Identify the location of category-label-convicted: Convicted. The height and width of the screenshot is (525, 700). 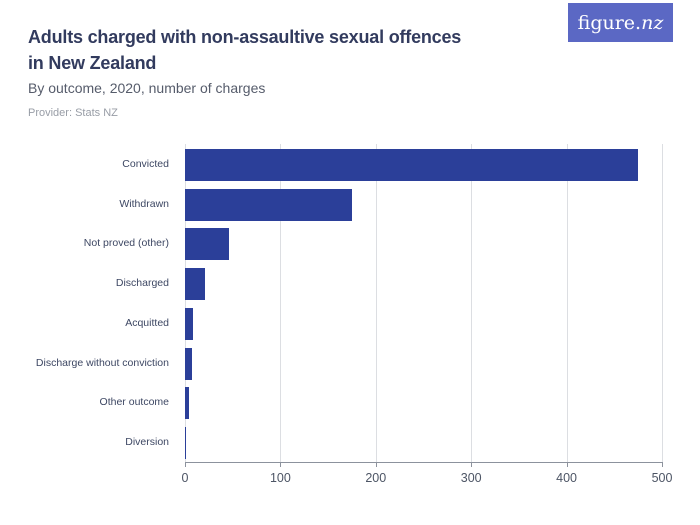
(145, 163).